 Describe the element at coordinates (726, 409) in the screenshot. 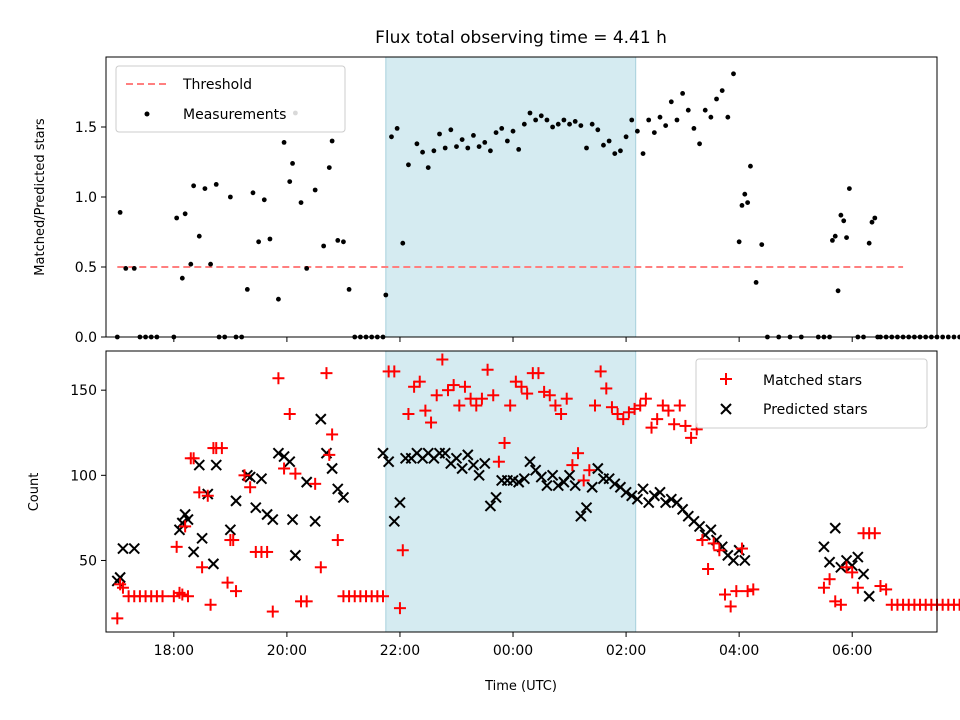

I see `legend-predicted-swatch` at that location.